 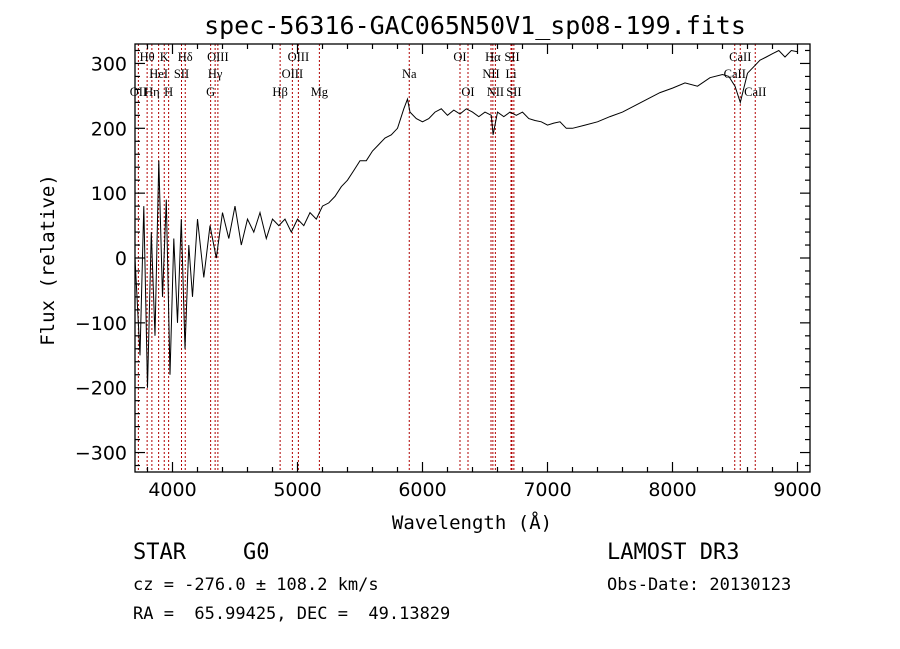 I want to click on object-class: STAR, so click(x=159, y=552).